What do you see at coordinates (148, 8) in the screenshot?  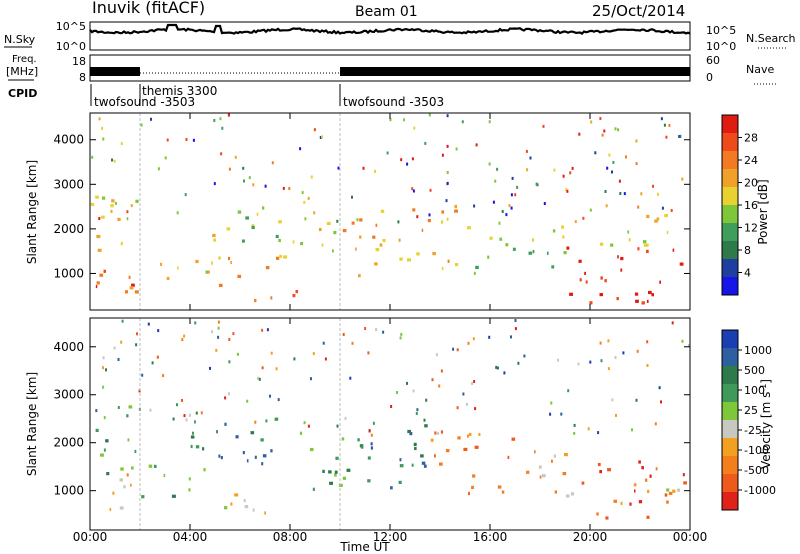 I see `station-title: Inuvik (fitACF)` at bounding box center [148, 8].